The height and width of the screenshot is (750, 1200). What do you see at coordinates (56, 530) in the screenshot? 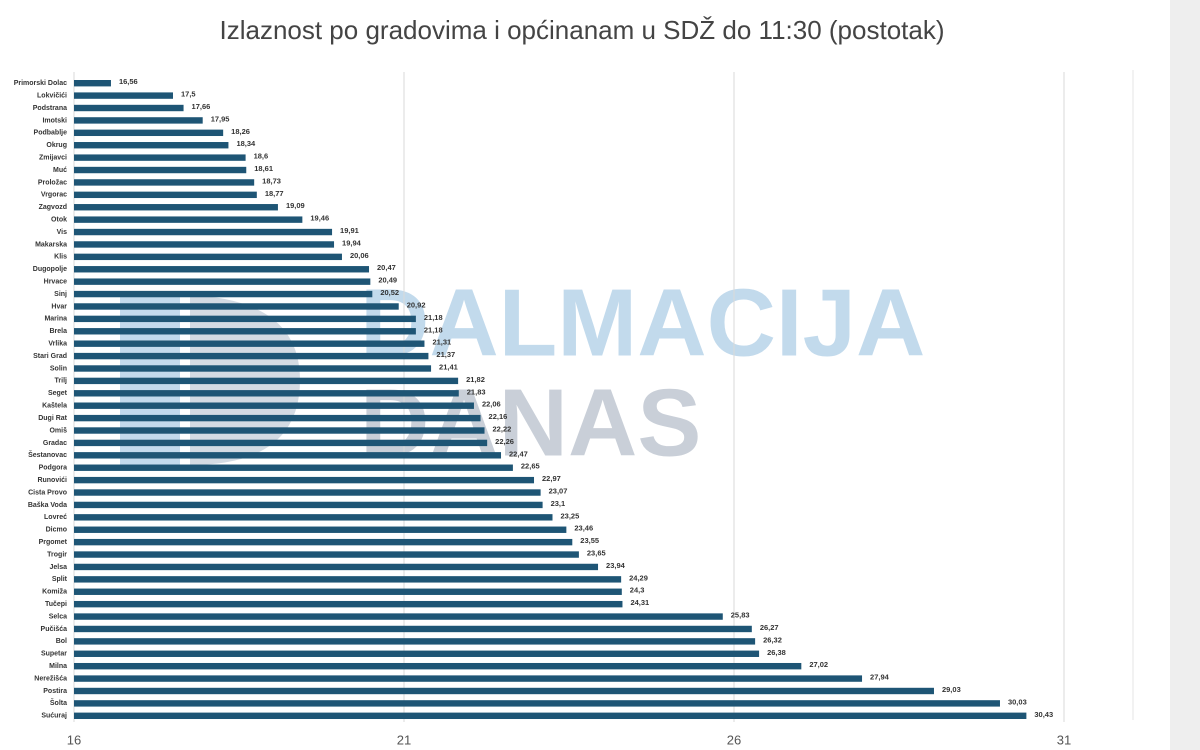
I see `category-label: Dicmo` at bounding box center [56, 530].